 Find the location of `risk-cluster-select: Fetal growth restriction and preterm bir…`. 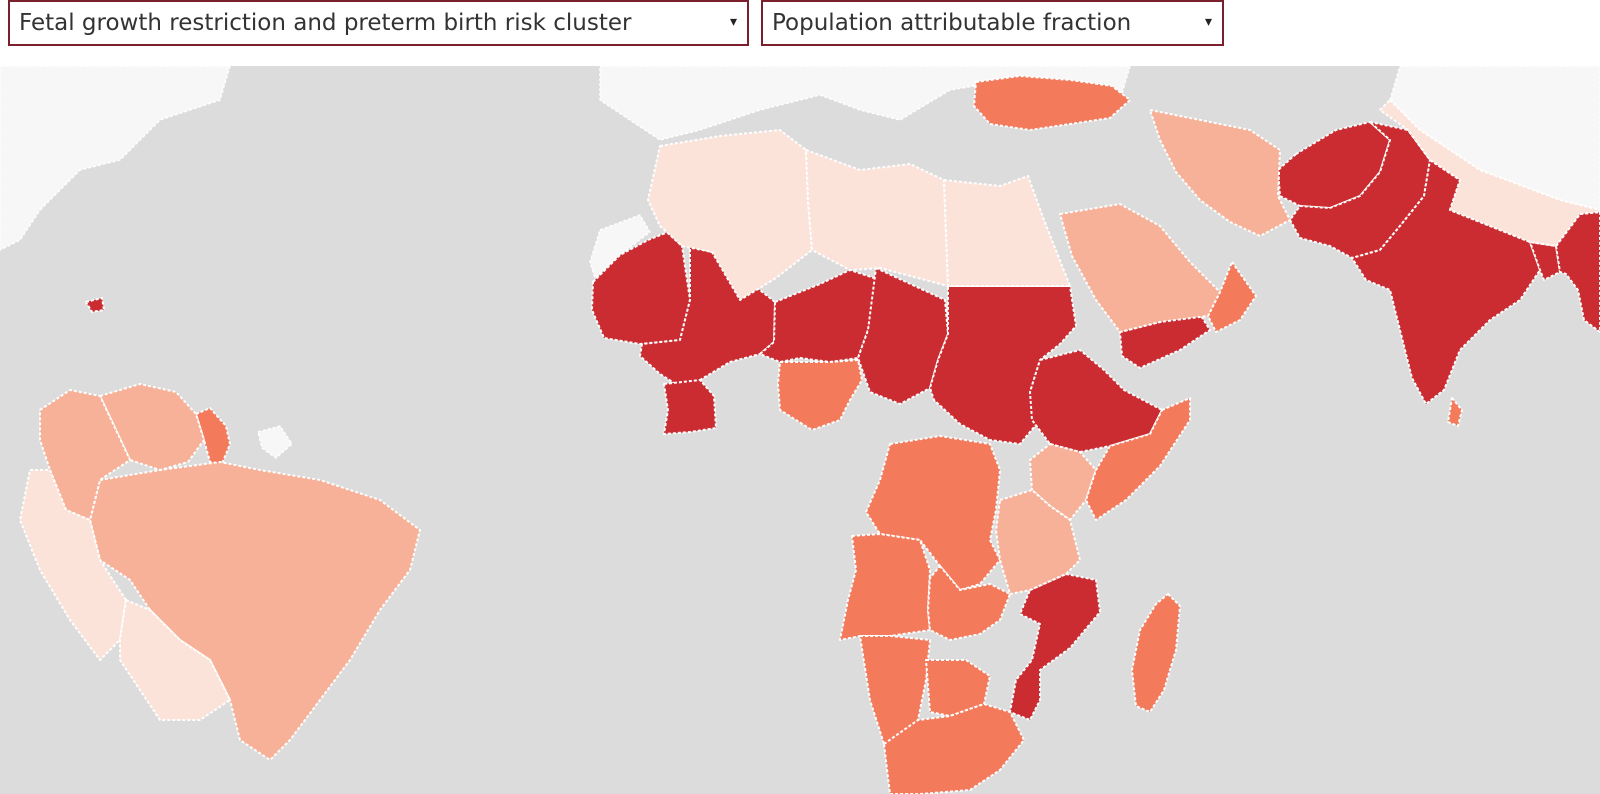

risk-cluster-select: Fetal growth restriction and preterm bir… is located at coordinates (378, 23).